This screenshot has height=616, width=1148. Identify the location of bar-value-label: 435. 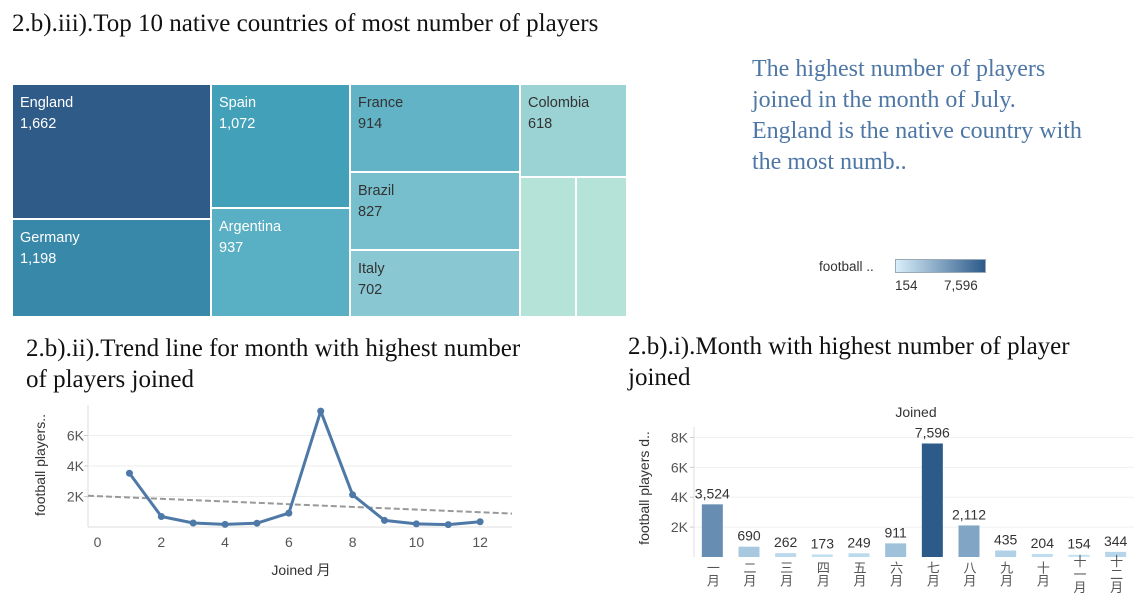
(1006, 540).